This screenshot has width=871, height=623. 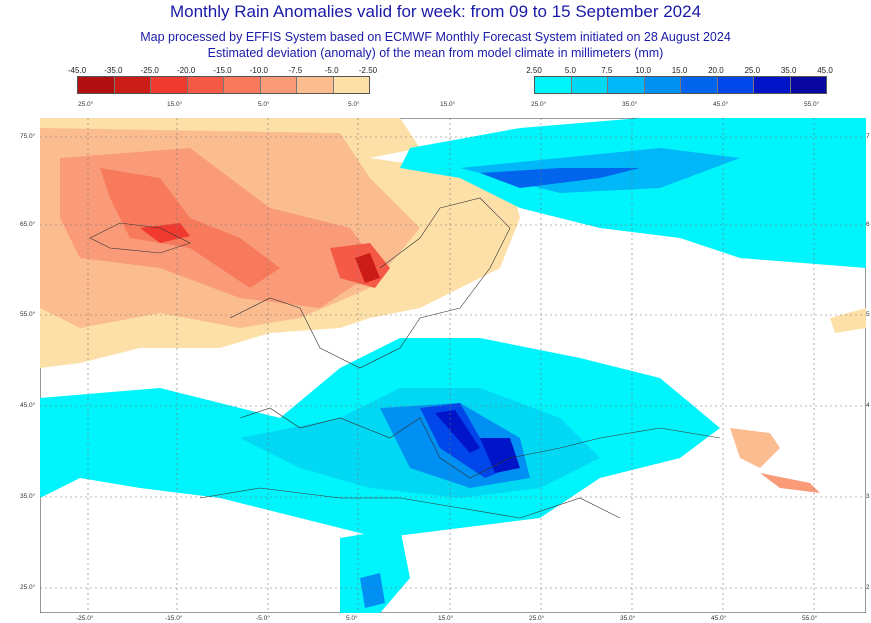 What do you see at coordinates (149, 70) in the screenshot?
I see `colorbar-label: -25.0` at bounding box center [149, 70].